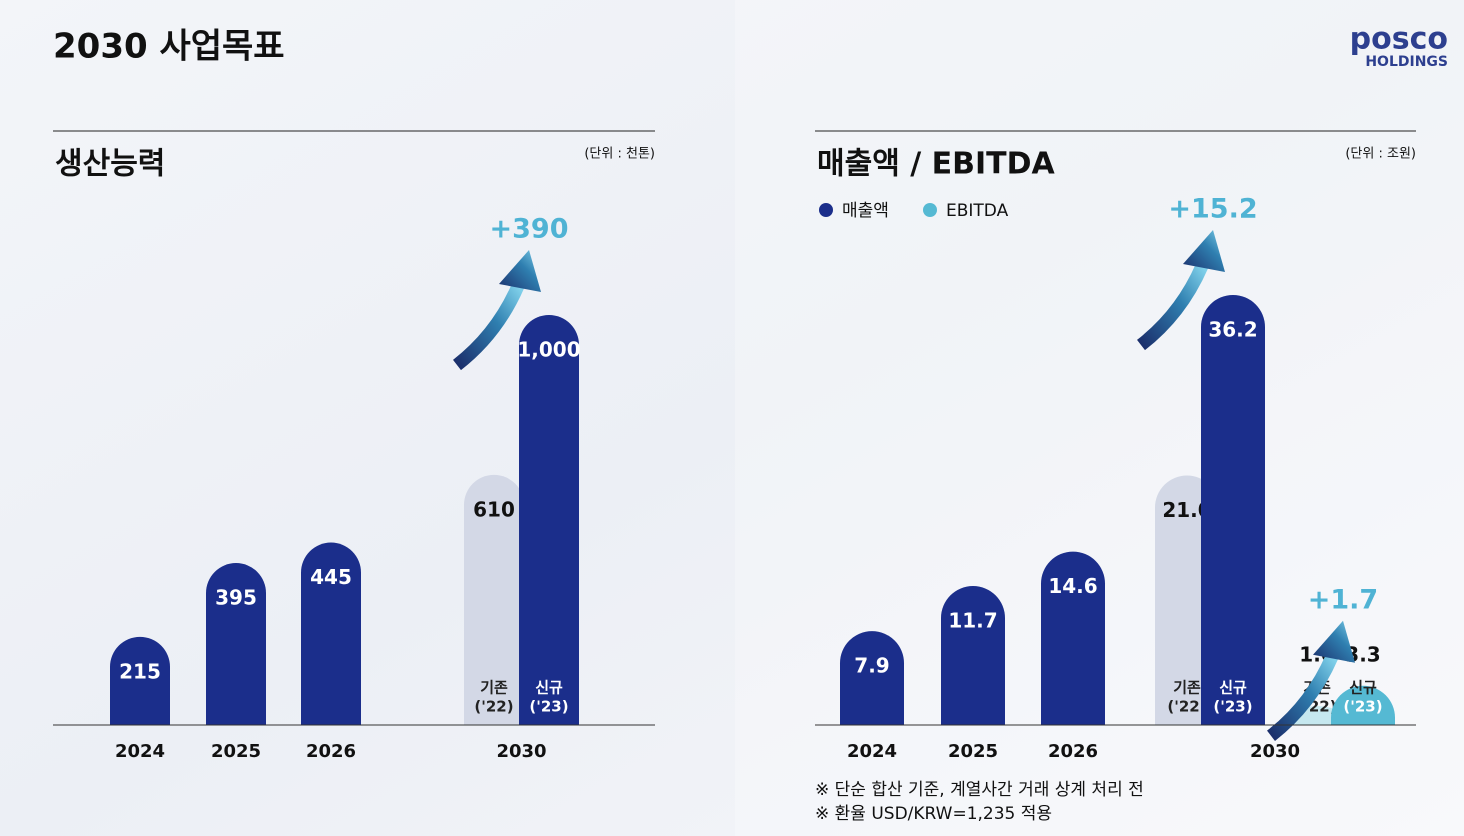 The width and height of the screenshot is (1464, 836). I want to click on footnote: ※ 단순 합산 기준, 계열사간 거래 상계 처리 전, so click(979, 790).